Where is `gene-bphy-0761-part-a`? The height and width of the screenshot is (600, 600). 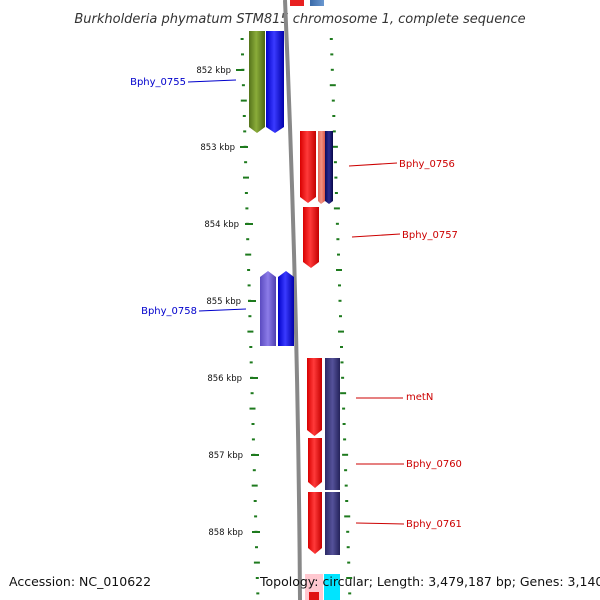
gene-bphy-0761-part-a is located at coordinates (315, 523).